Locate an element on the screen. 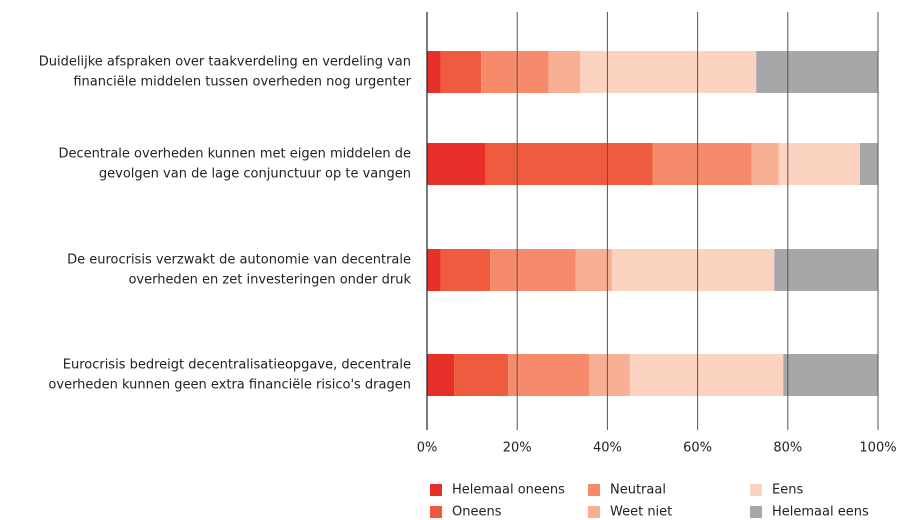 This screenshot has width=899, height=520. legend-label: Weet niet is located at coordinates (641, 512).